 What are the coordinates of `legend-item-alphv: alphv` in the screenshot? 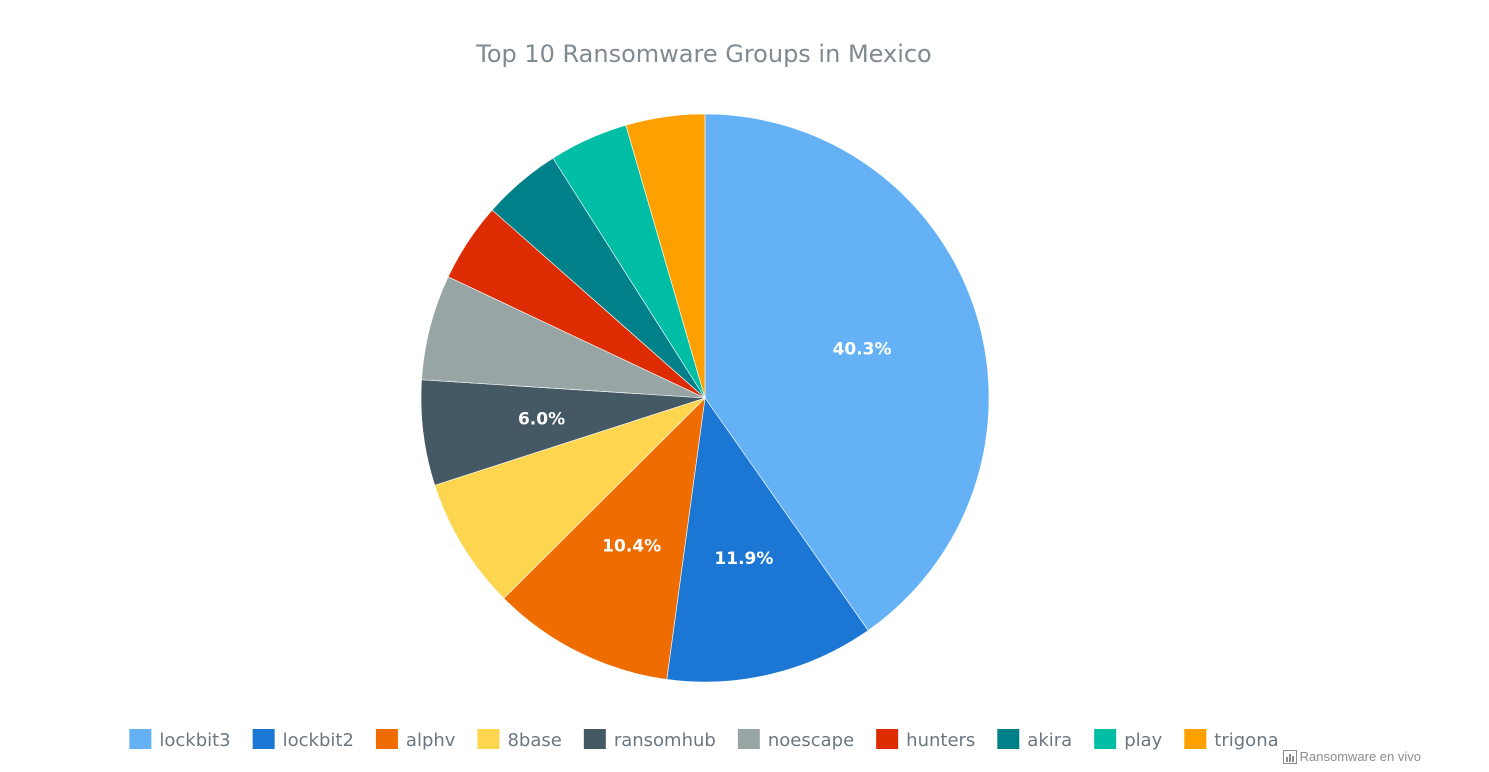 It's located at (415, 740).